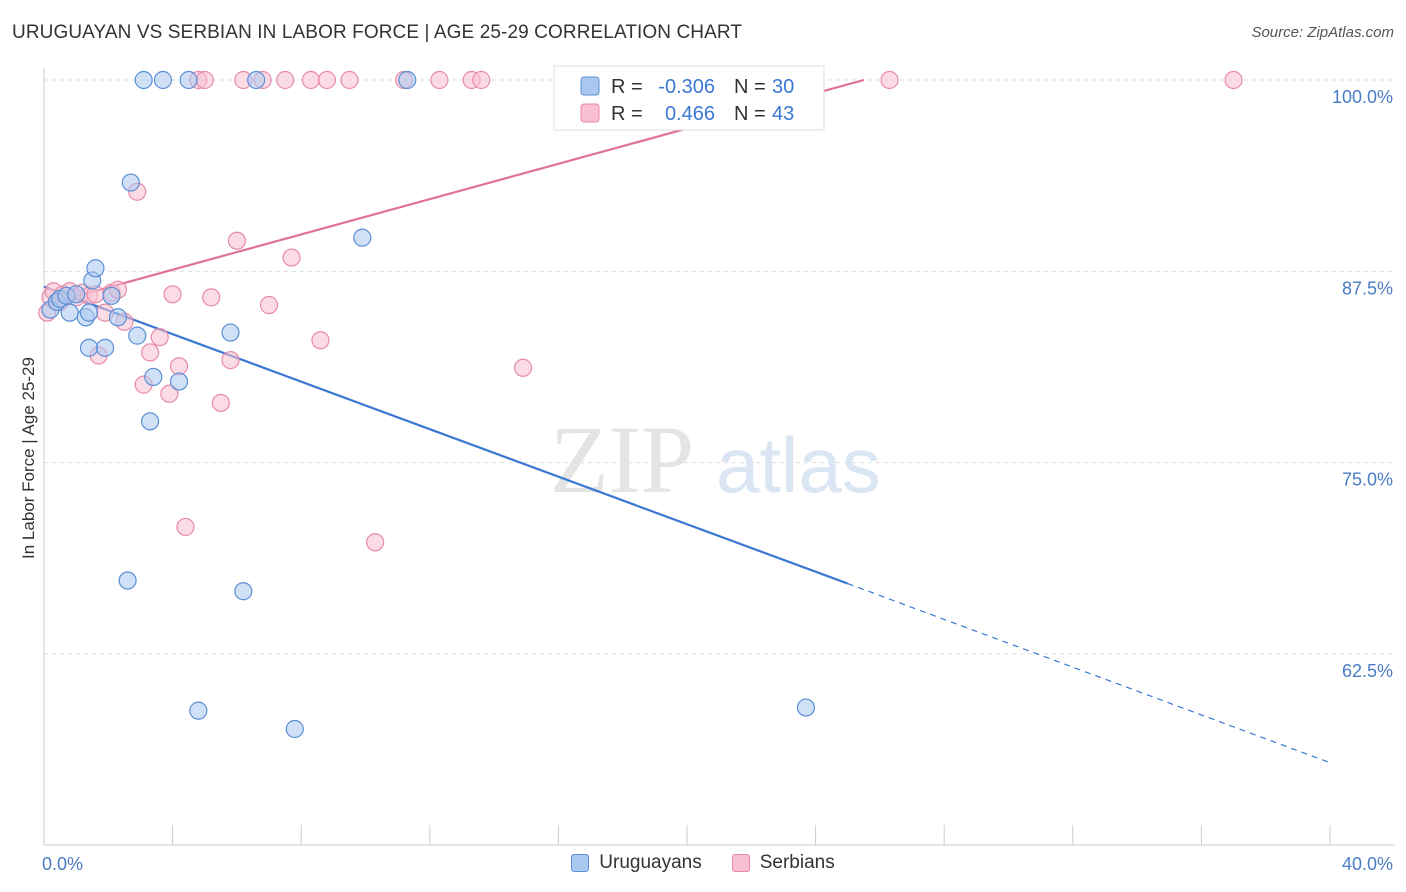 The width and height of the screenshot is (1406, 892). Describe the element at coordinates (1367, 671) in the screenshot. I see `y-tick-label-0: 62.5%` at that location.